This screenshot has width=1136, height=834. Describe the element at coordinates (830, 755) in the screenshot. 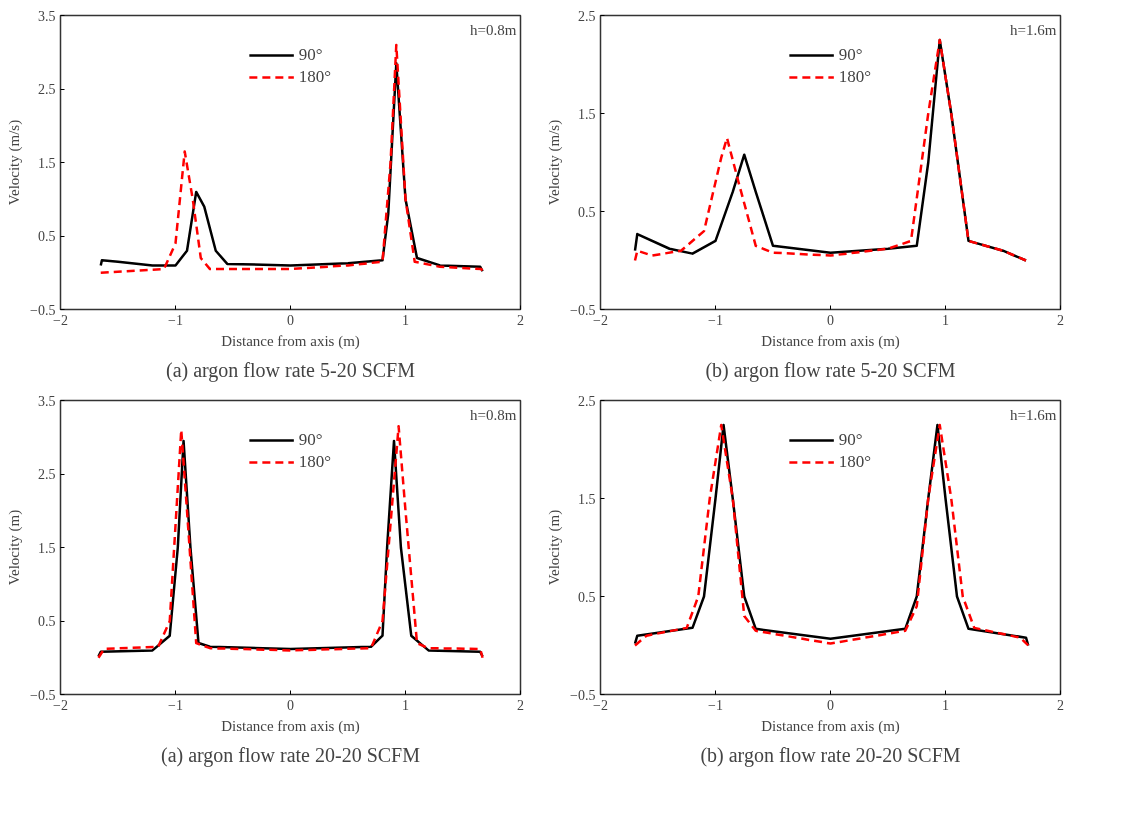

I see `text: (b) argon flow rate 20-20 SCFM` at that location.